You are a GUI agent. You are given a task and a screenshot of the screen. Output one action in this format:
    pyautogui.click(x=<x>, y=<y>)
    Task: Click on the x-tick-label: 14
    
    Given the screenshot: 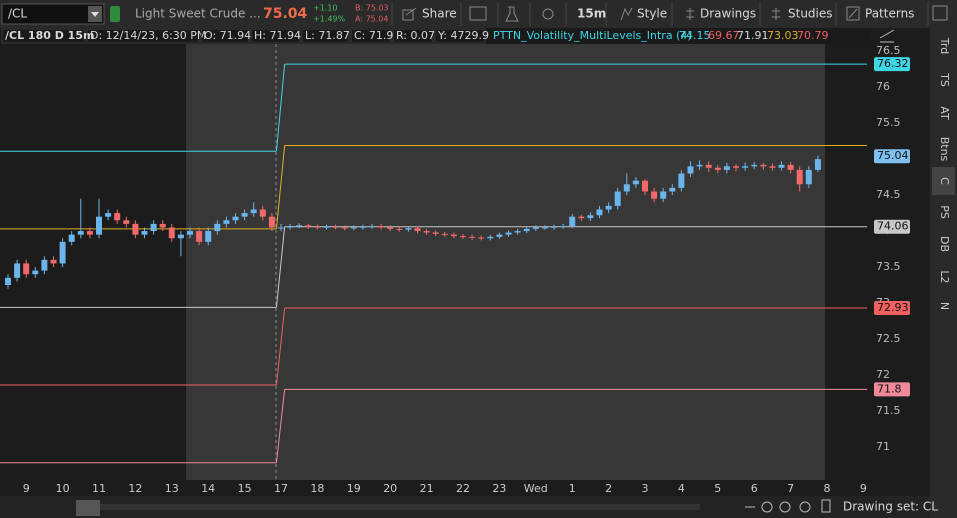 What is the action you would take?
    pyautogui.click(x=208, y=488)
    